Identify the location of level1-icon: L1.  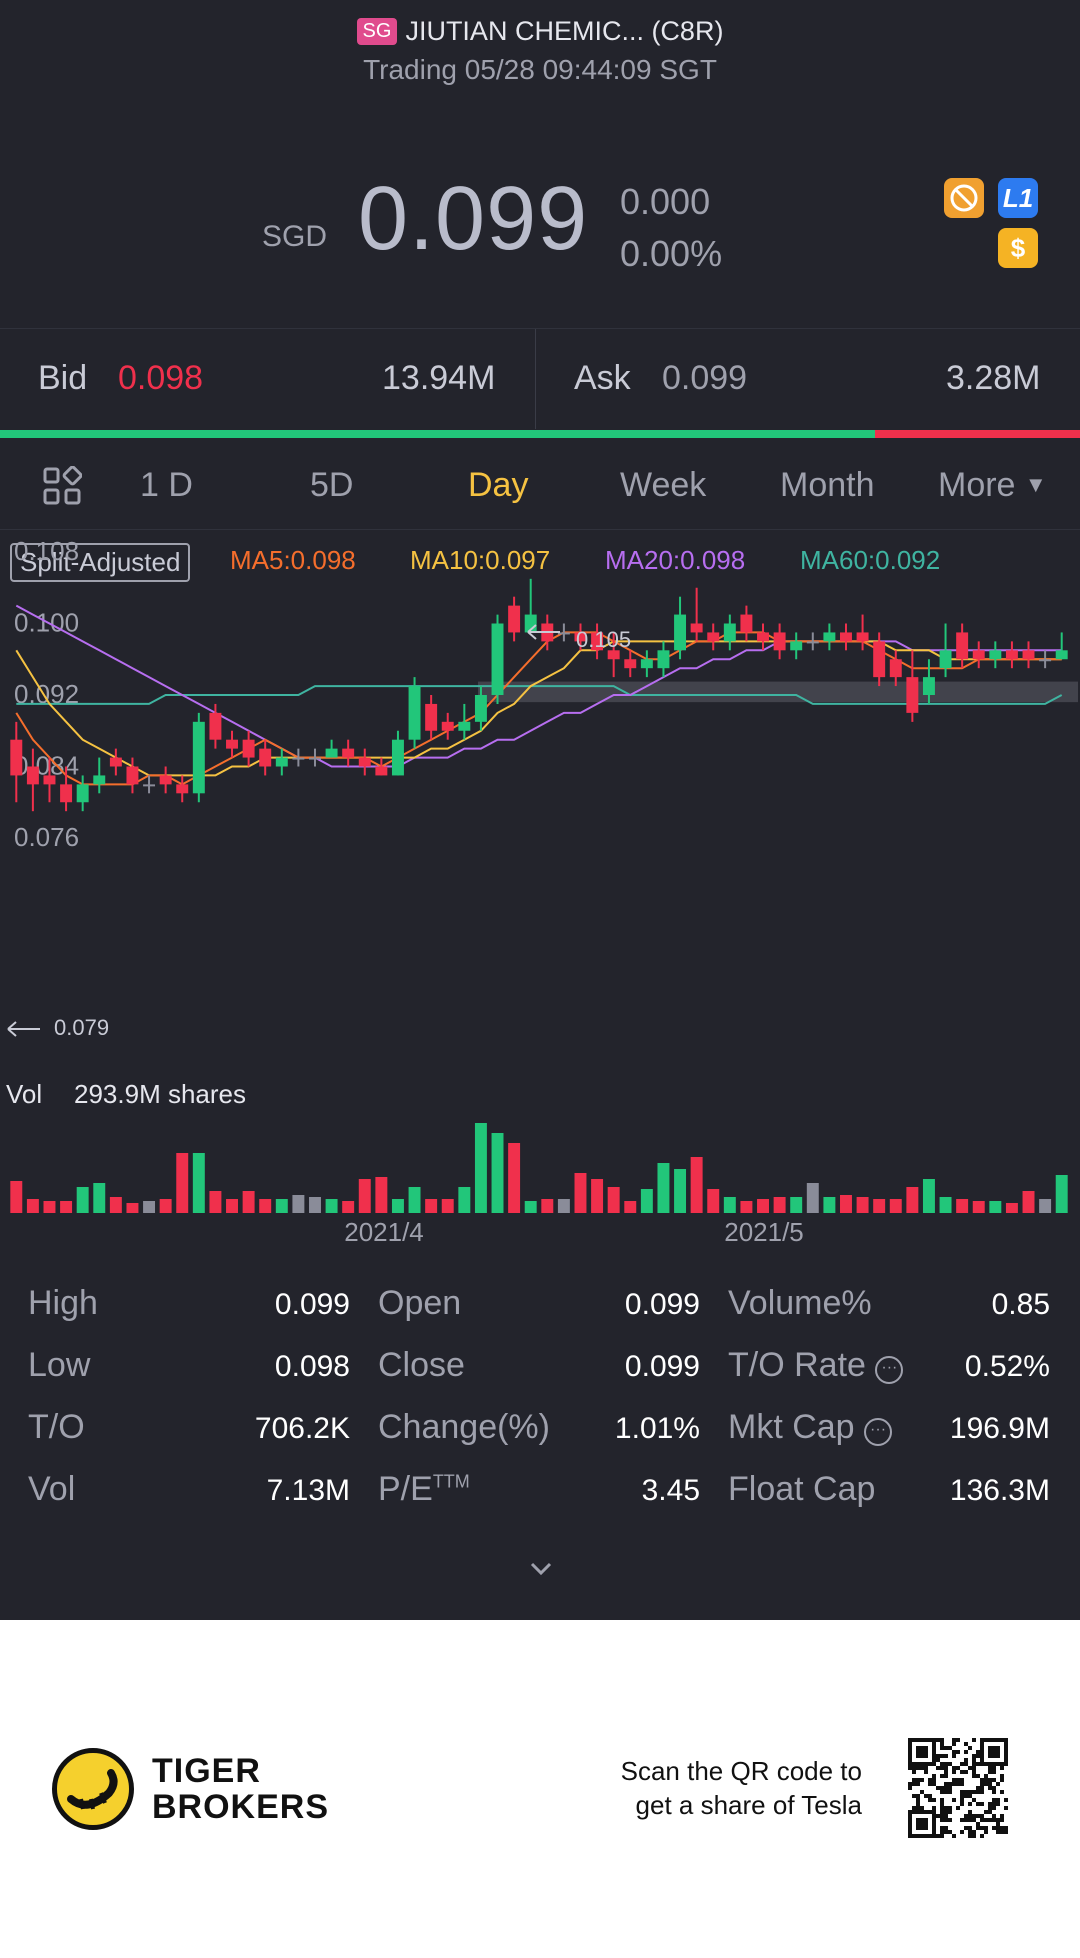
(1018, 198).